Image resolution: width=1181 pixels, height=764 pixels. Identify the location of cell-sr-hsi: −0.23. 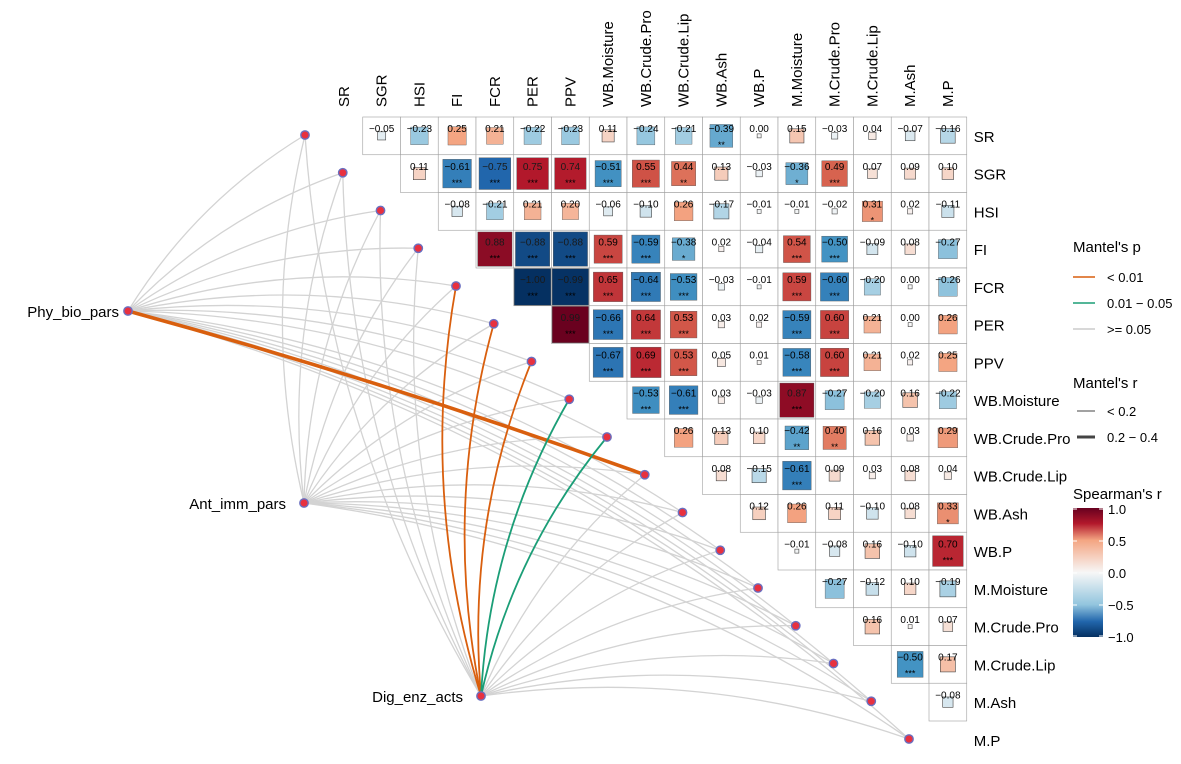
(419, 136).